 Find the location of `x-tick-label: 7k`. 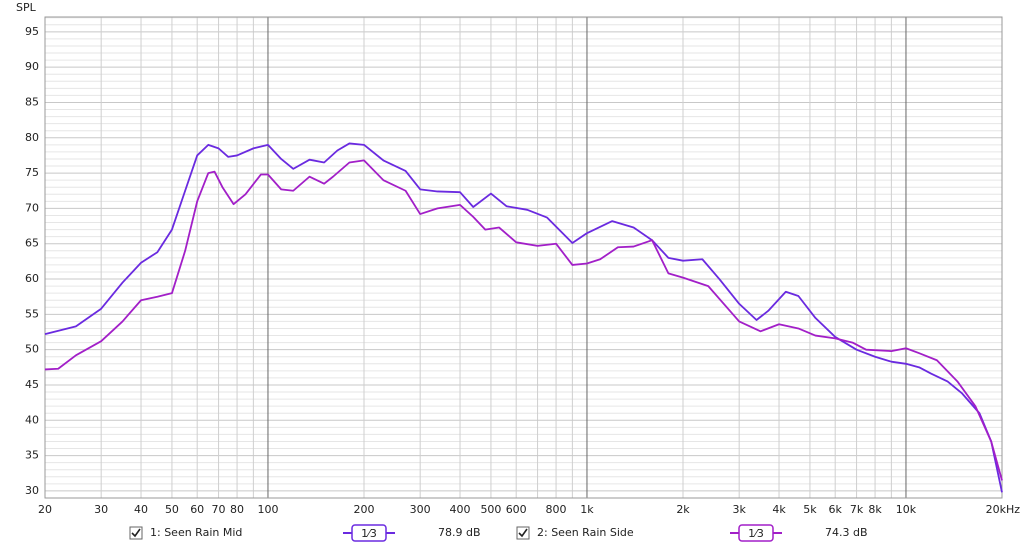

x-tick-label: 7k is located at coordinates (857, 509).